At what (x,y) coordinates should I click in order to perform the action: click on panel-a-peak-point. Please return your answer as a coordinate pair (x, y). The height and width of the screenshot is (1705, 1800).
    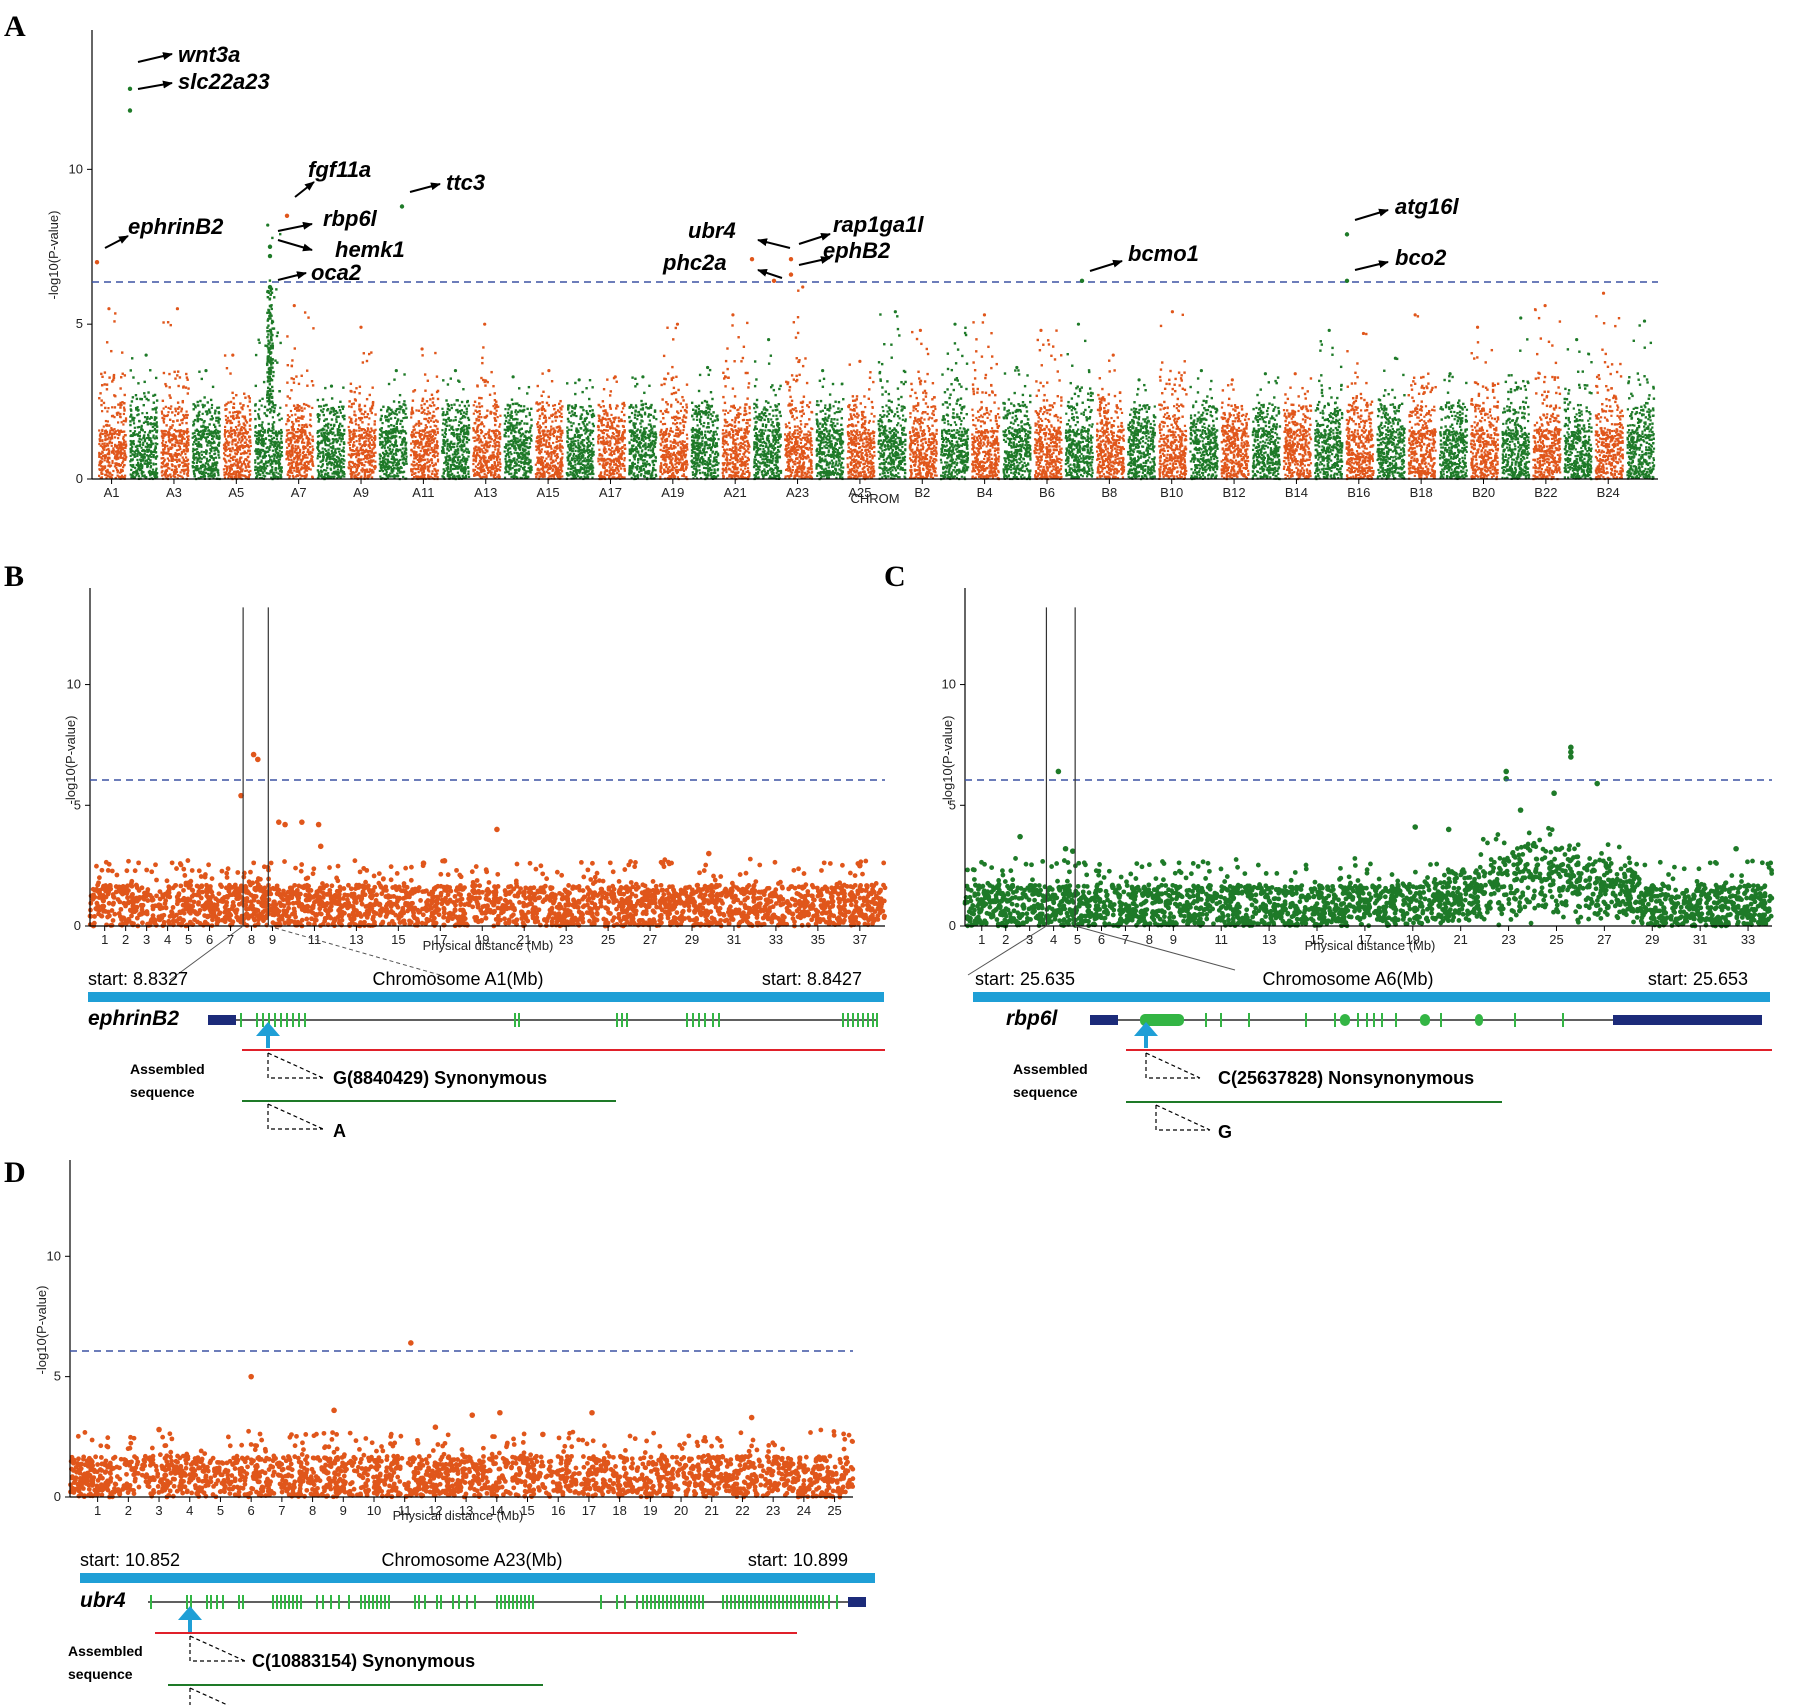
    Looking at the image, I should click on (396, 371).